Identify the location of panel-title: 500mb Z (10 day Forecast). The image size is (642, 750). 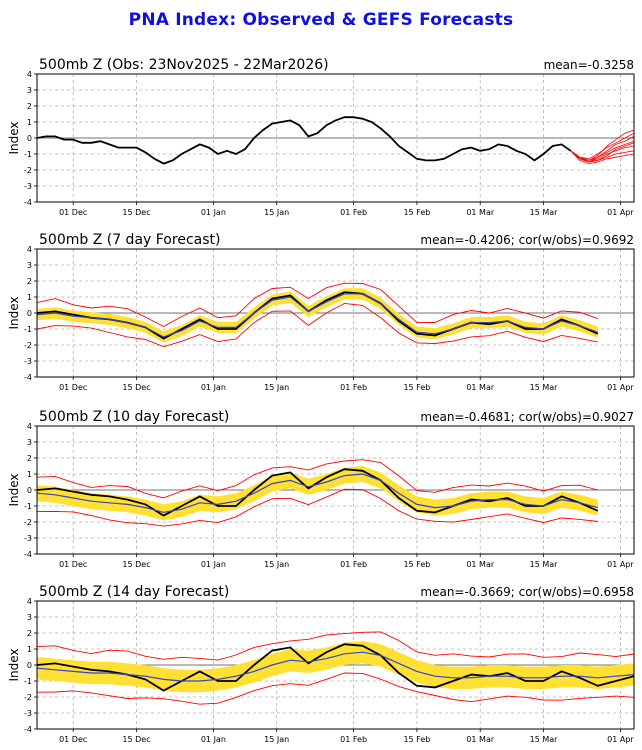
(134, 417).